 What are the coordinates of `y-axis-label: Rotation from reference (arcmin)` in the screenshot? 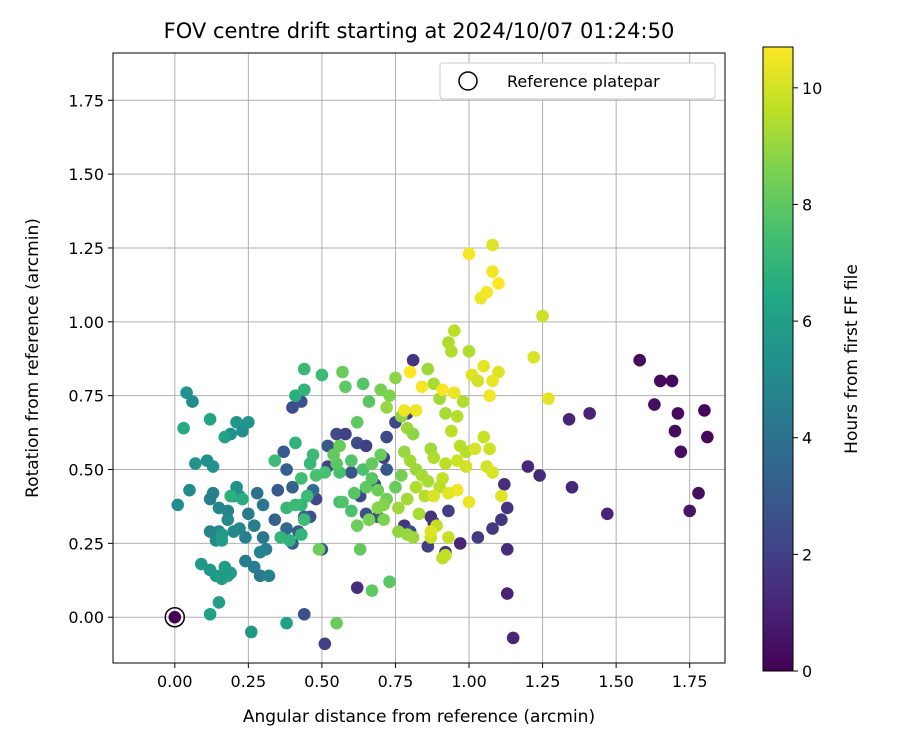 It's located at (33, 358).